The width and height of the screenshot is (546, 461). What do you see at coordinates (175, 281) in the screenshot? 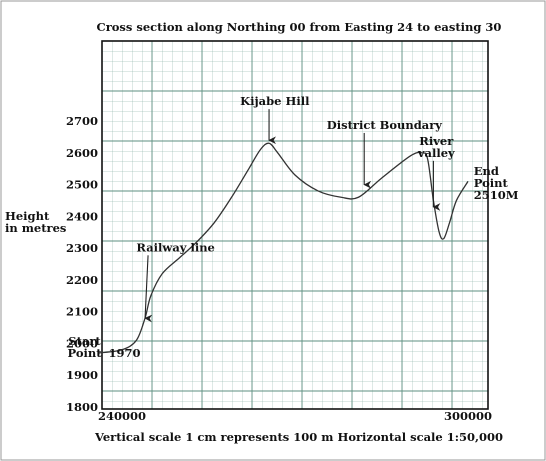
I see `annotation-railway-line: Railway line` at bounding box center [175, 281].